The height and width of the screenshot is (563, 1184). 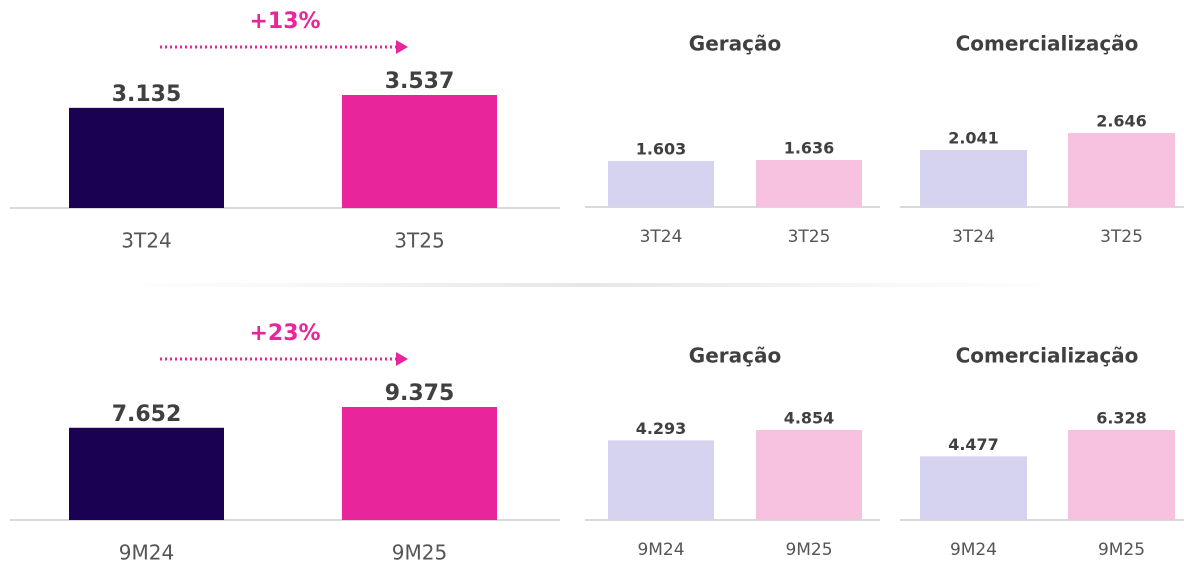 What do you see at coordinates (661, 148) in the screenshot?
I see `value-label: 1.603` at bounding box center [661, 148].